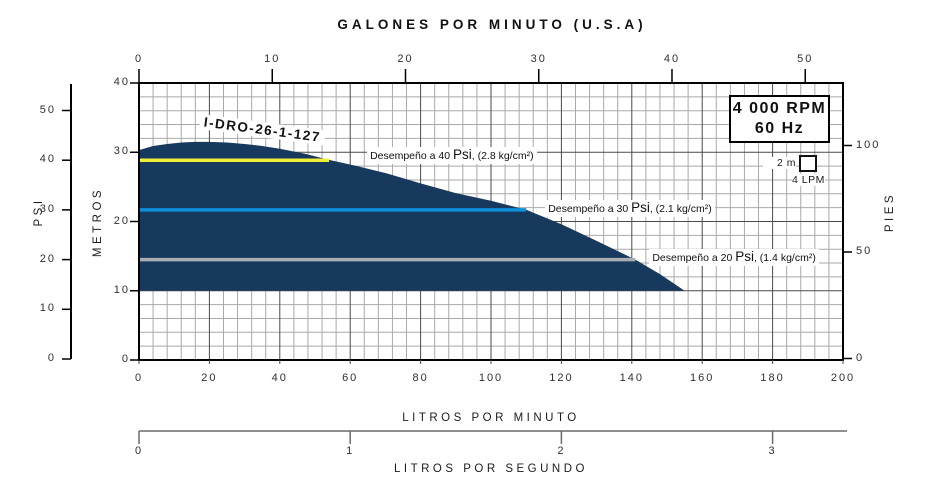  What do you see at coordinates (491, 378) in the screenshot?
I see `lpm-tick-label: 100` at bounding box center [491, 378].